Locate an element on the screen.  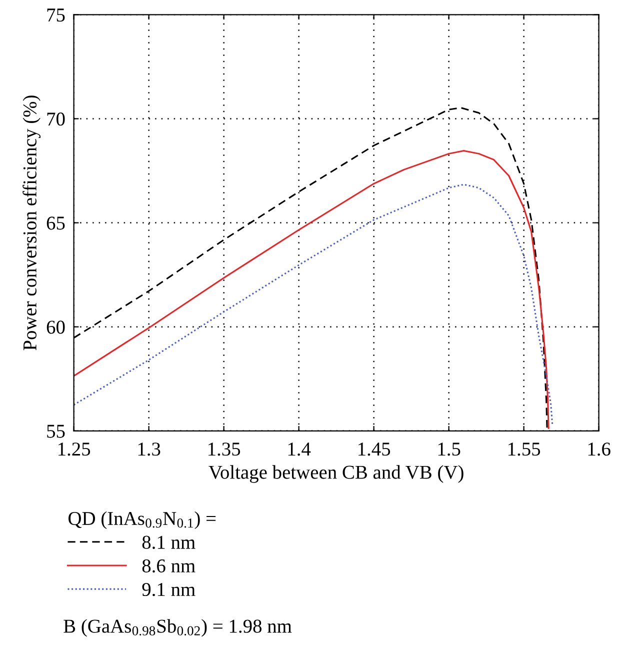
x-tick-label: 1.6 is located at coordinates (599, 449).